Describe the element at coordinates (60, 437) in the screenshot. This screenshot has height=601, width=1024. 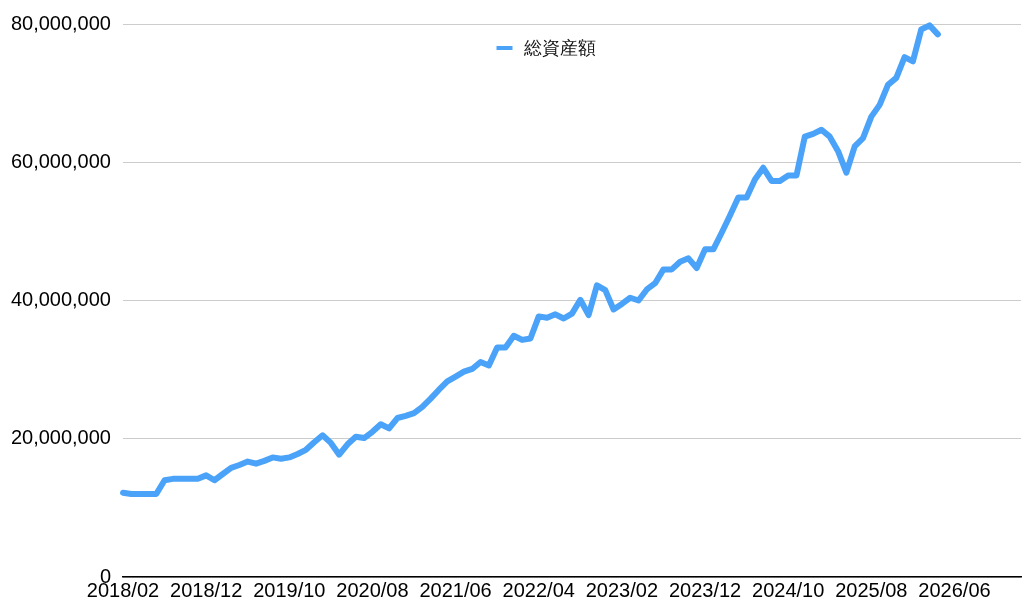
I see `y-tick-label: 20,000,000` at that location.